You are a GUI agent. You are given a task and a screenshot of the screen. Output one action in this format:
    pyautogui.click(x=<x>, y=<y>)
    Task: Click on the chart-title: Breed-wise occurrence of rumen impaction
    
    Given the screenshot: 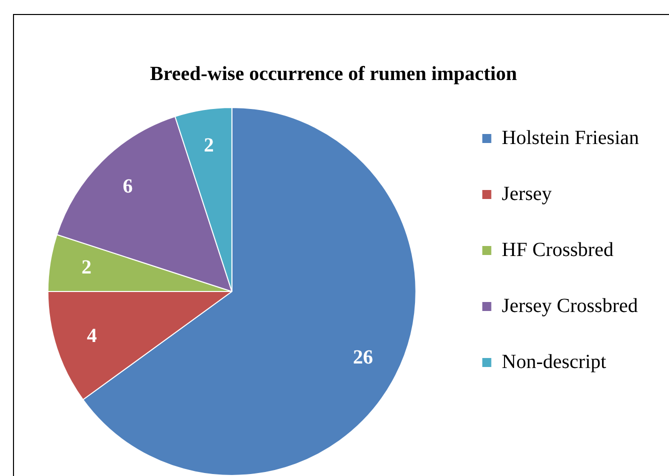 What is the action you would take?
    pyautogui.click(x=333, y=74)
    